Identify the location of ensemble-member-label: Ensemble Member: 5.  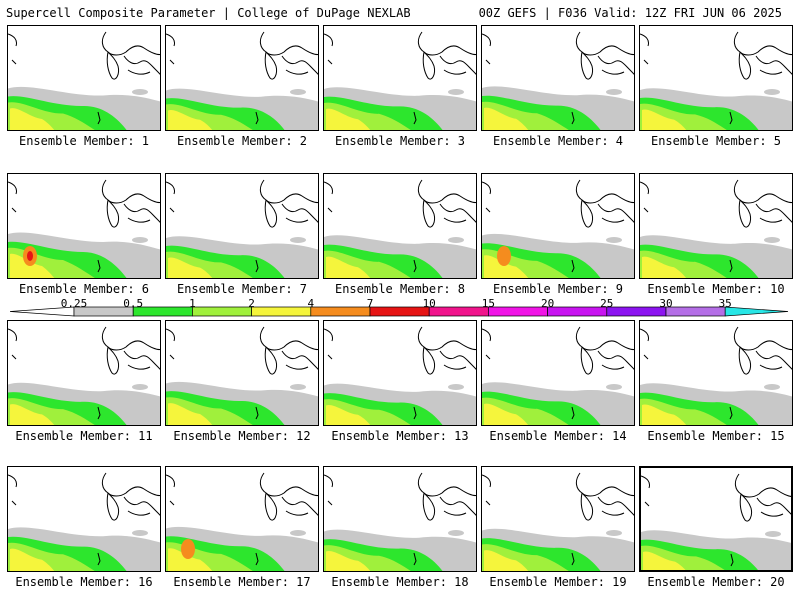
(716, 141).